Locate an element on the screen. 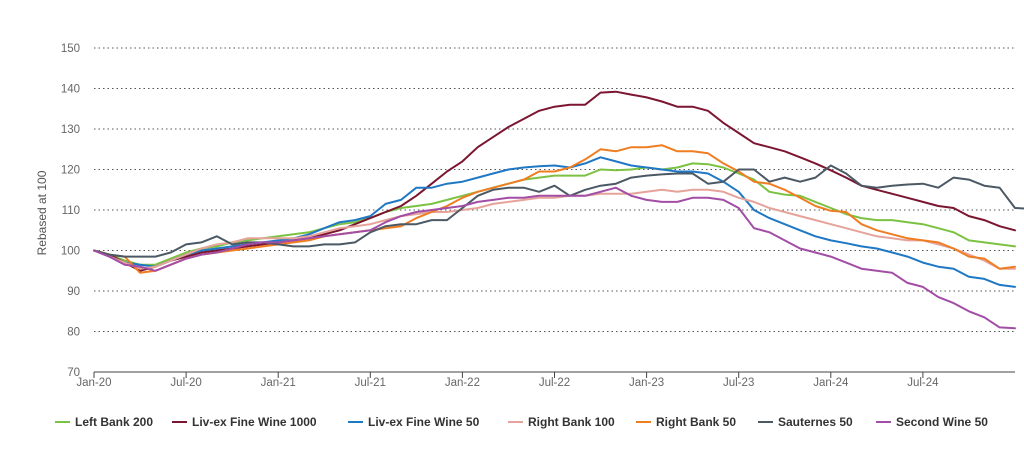 Image resolution: width=1024 pixels, height=455 pixels. legend-item-second-wine-50: Second Wine 50 is located at coordinates (932, 422).